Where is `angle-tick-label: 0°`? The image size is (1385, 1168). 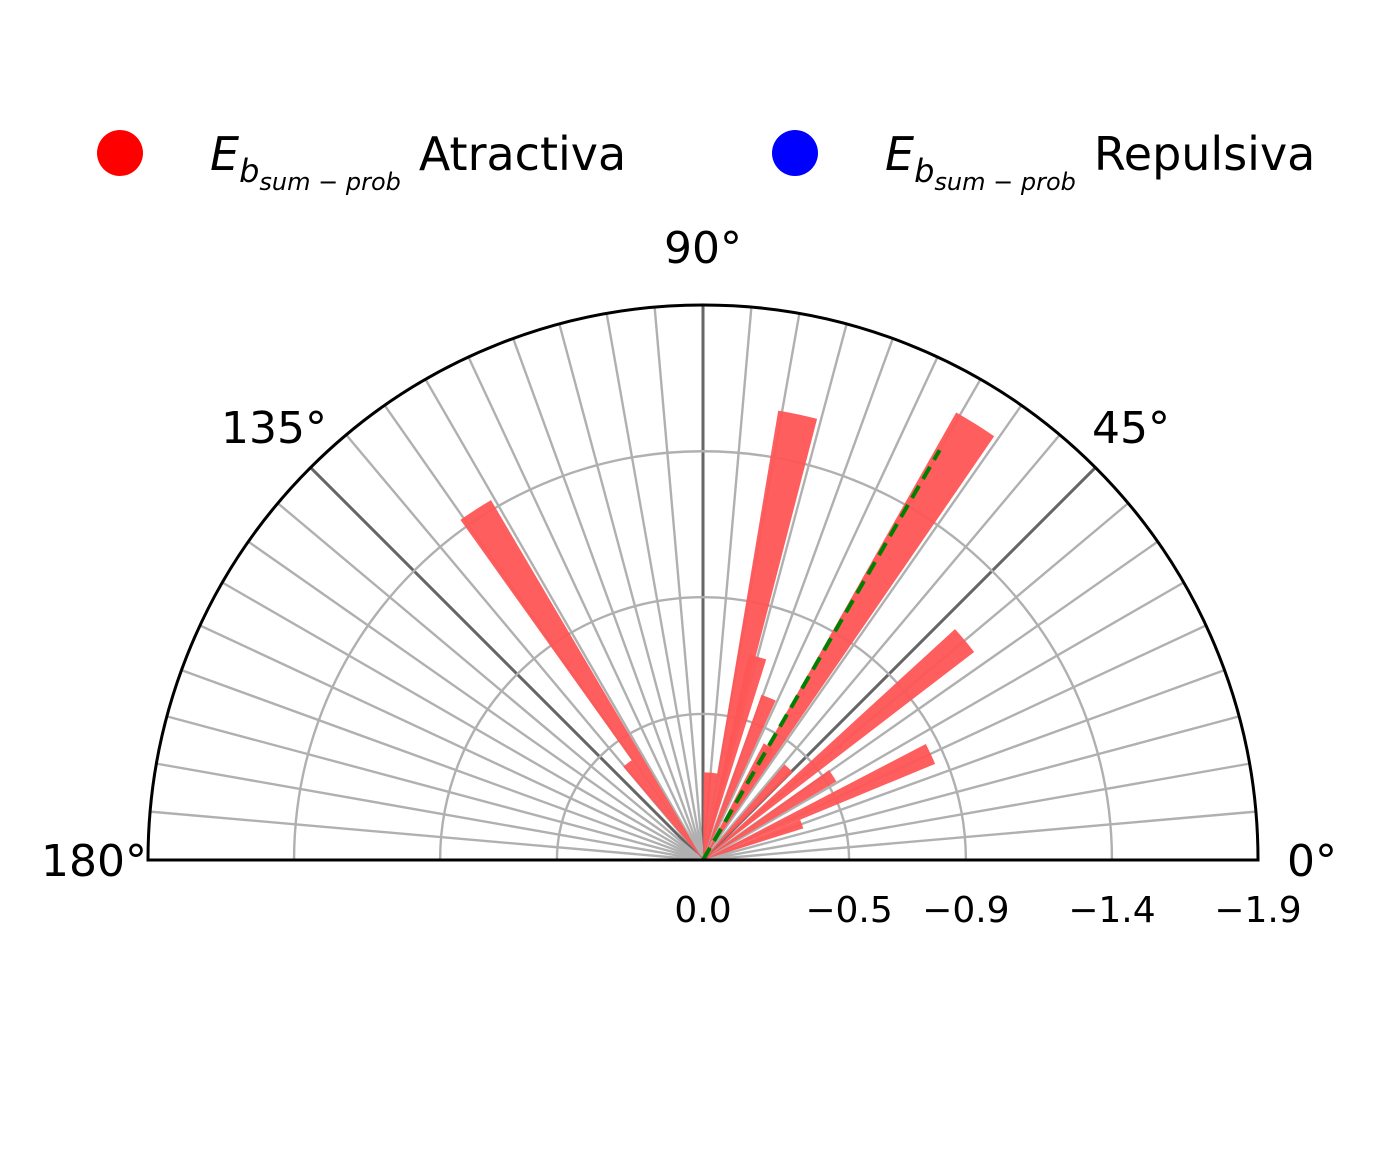
angle-tick-label: 0° is located at coordinates (1312, 861).